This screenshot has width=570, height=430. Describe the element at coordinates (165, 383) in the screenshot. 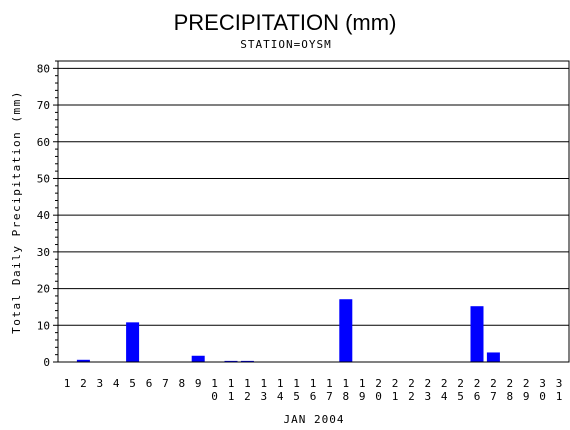

I see `x-tick-label: 7` at that location.